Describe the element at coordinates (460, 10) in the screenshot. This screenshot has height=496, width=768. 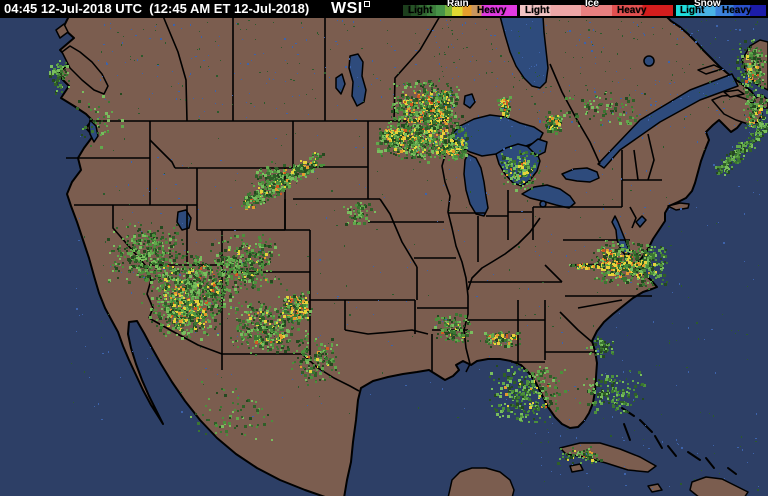
I see `legend-bar-rain: Light Heavy` at that location.